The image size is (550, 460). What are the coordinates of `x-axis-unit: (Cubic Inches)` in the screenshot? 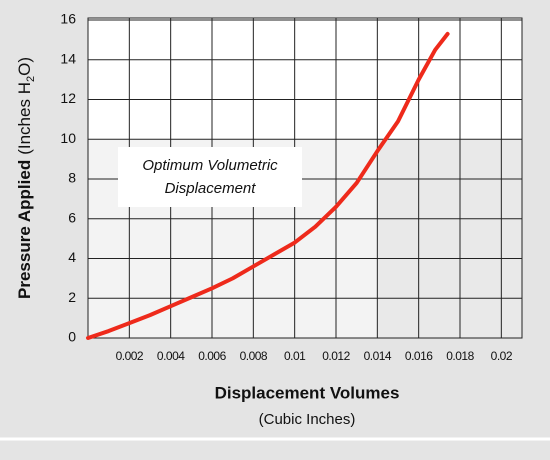 It's located at (307, 419).